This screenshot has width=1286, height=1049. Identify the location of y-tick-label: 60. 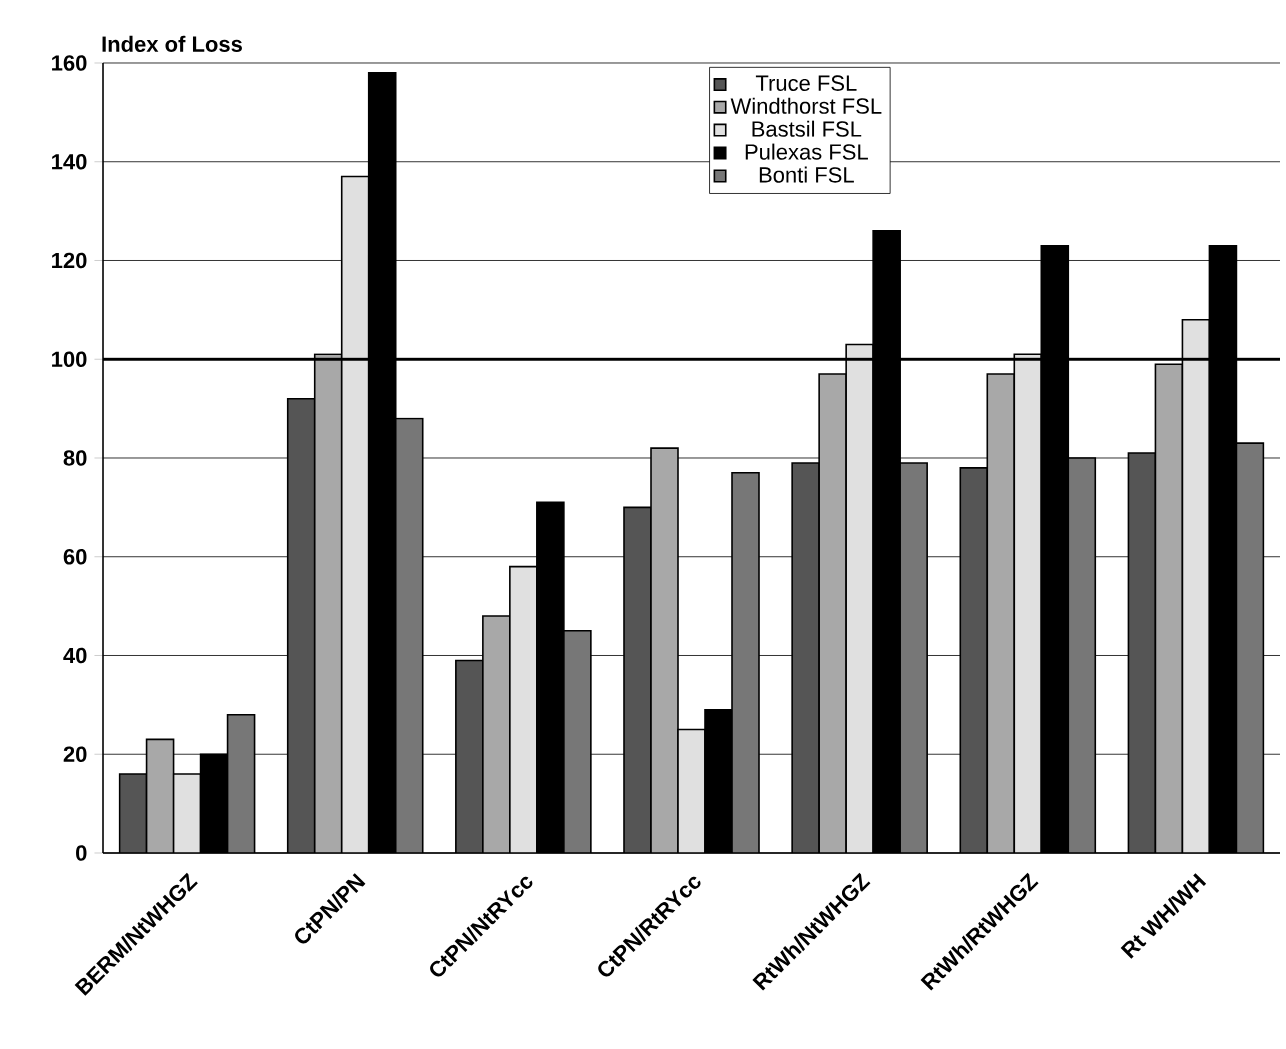
(75, 556).